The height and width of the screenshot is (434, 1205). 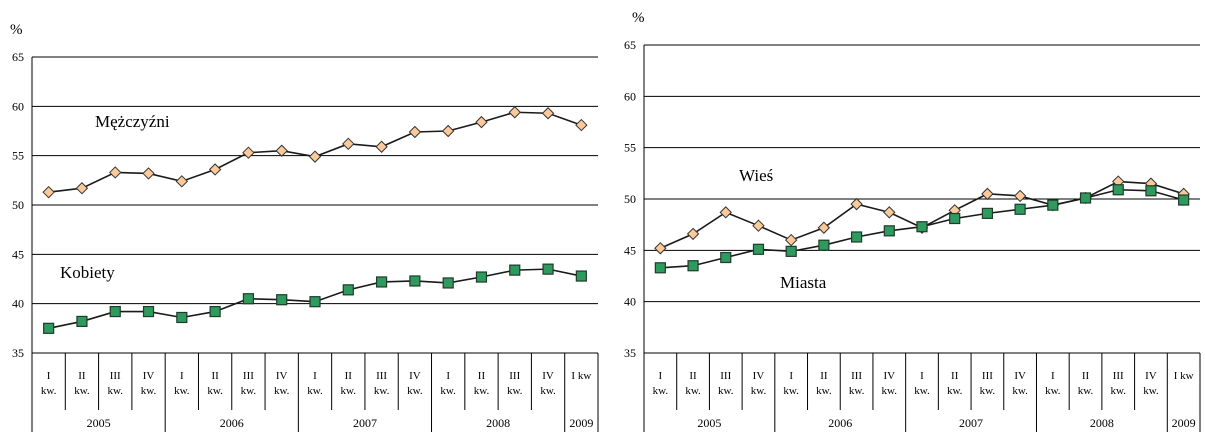 I want to click on series-label: Kobiety, so click(x=87, y=272).